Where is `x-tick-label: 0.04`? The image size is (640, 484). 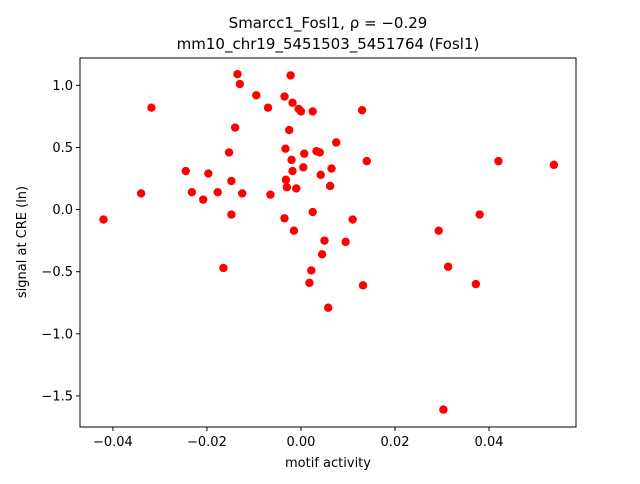 x-tick-label: 0.04 is located at coordinates (489, 442).